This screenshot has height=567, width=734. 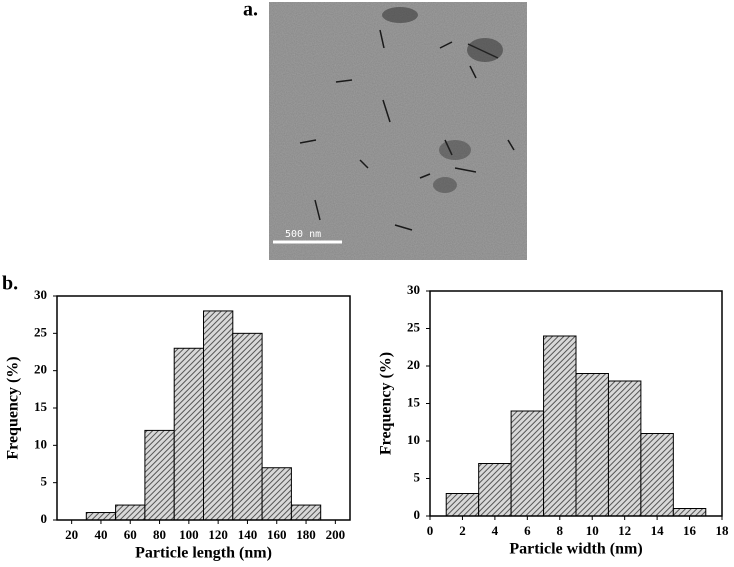 What do you see at coordinates (575, 549) in the screenshot?
I see `x-axis-title: Particle width (nm)` at bounding box center [575, 549].